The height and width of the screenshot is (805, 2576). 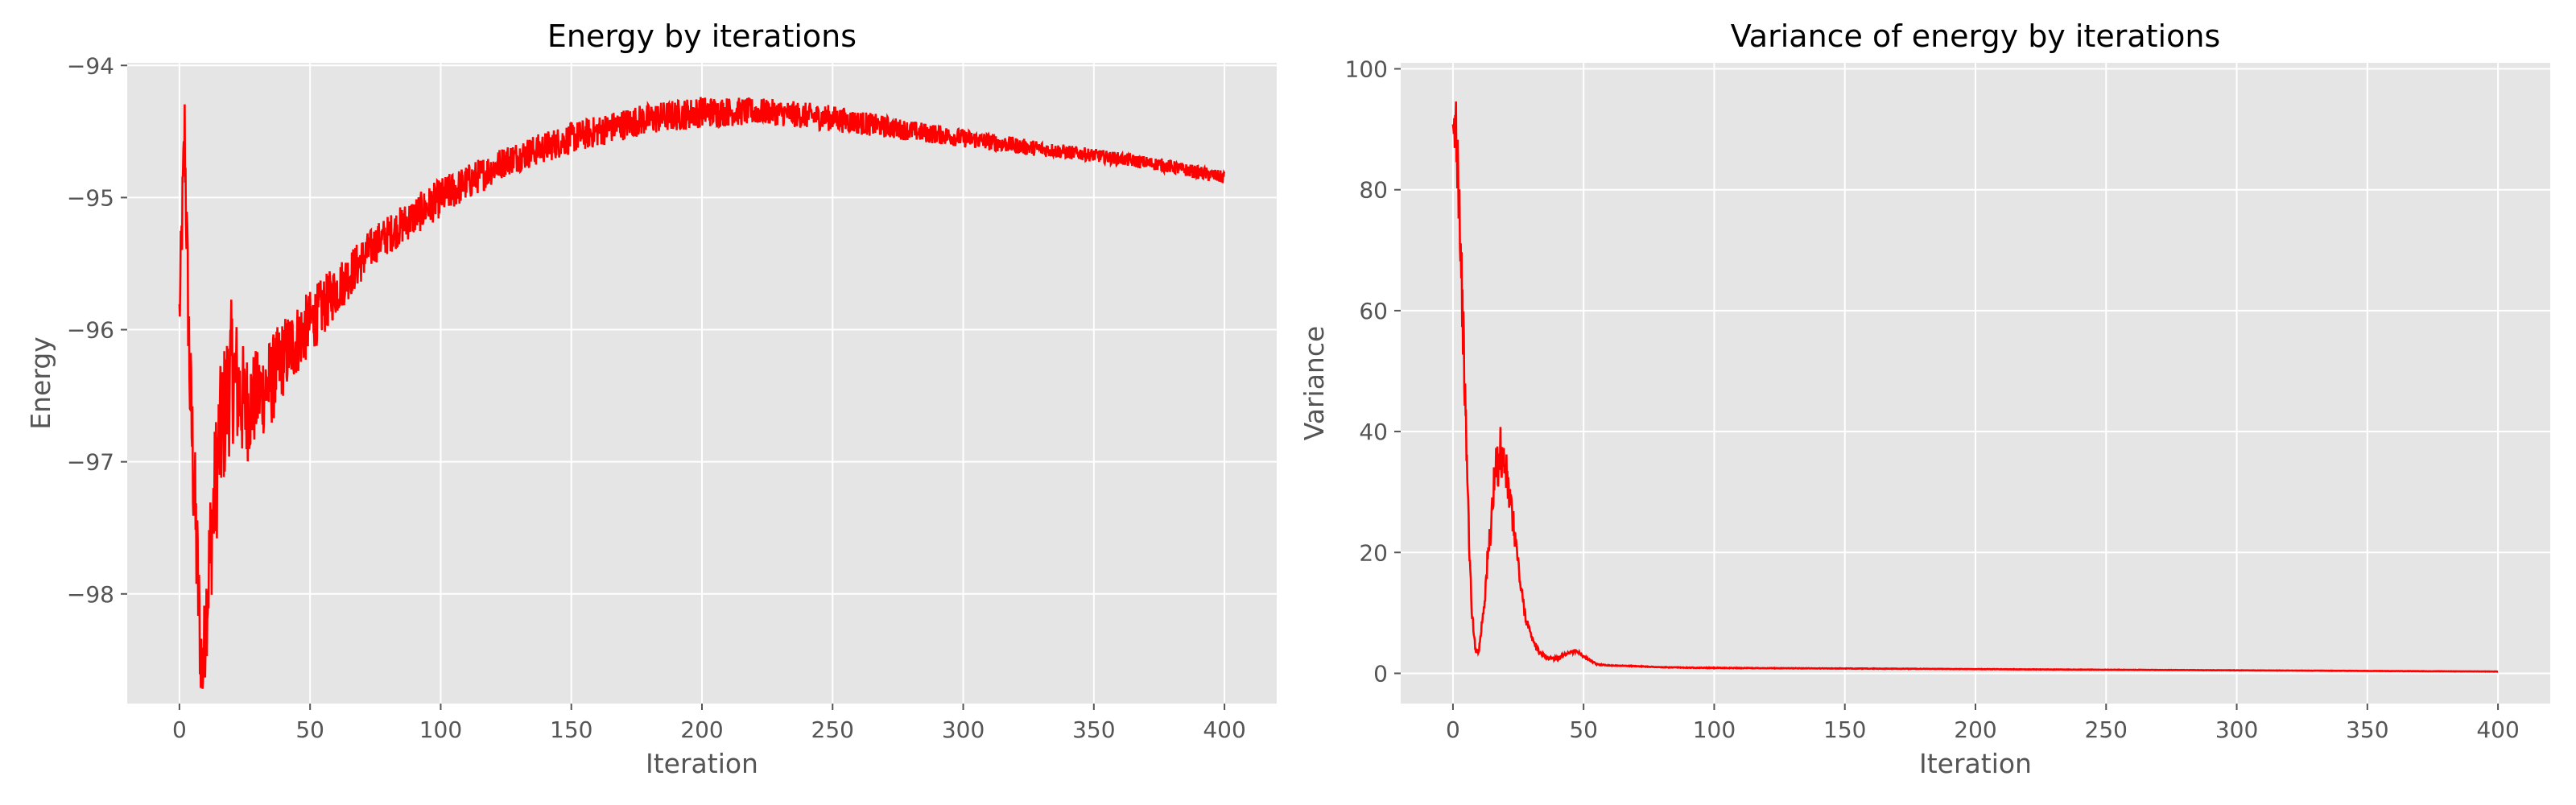 What do you see at coordinates (90, 330) in the screenshot?
I see `y-tick-label: −96` at bounding box center [90, 330].